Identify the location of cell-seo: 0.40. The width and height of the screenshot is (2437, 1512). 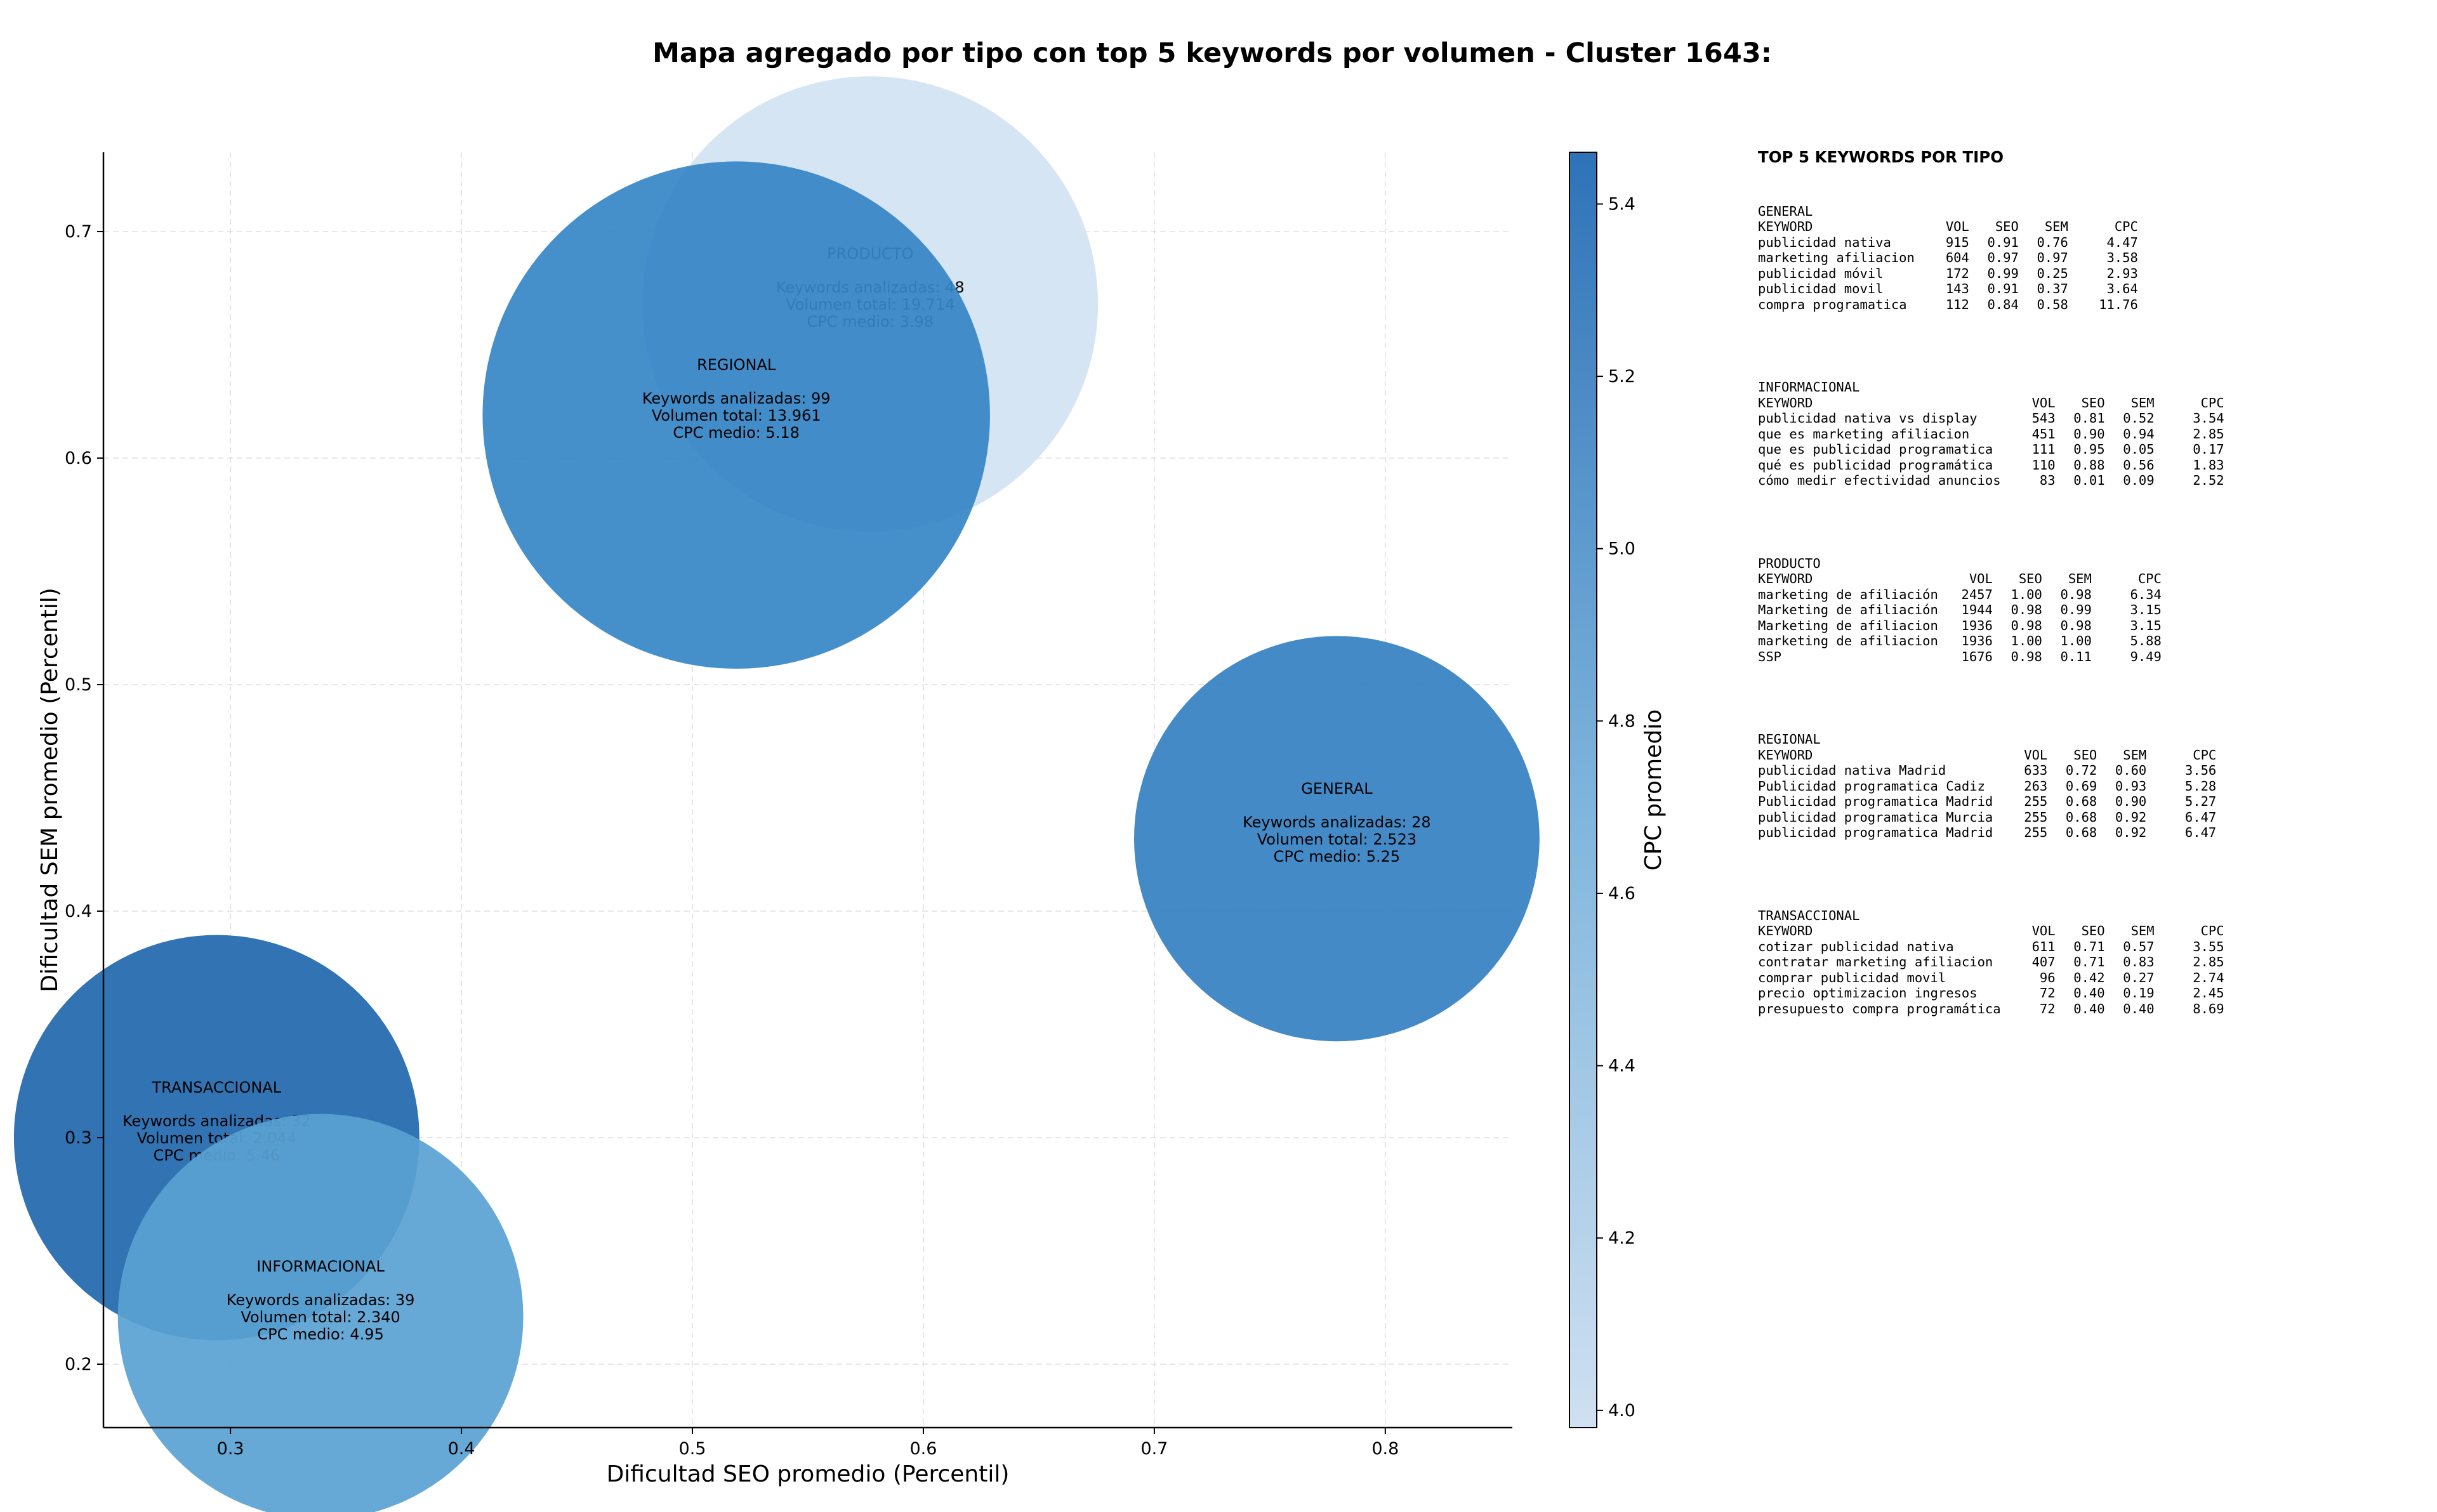
(2089, 1009).